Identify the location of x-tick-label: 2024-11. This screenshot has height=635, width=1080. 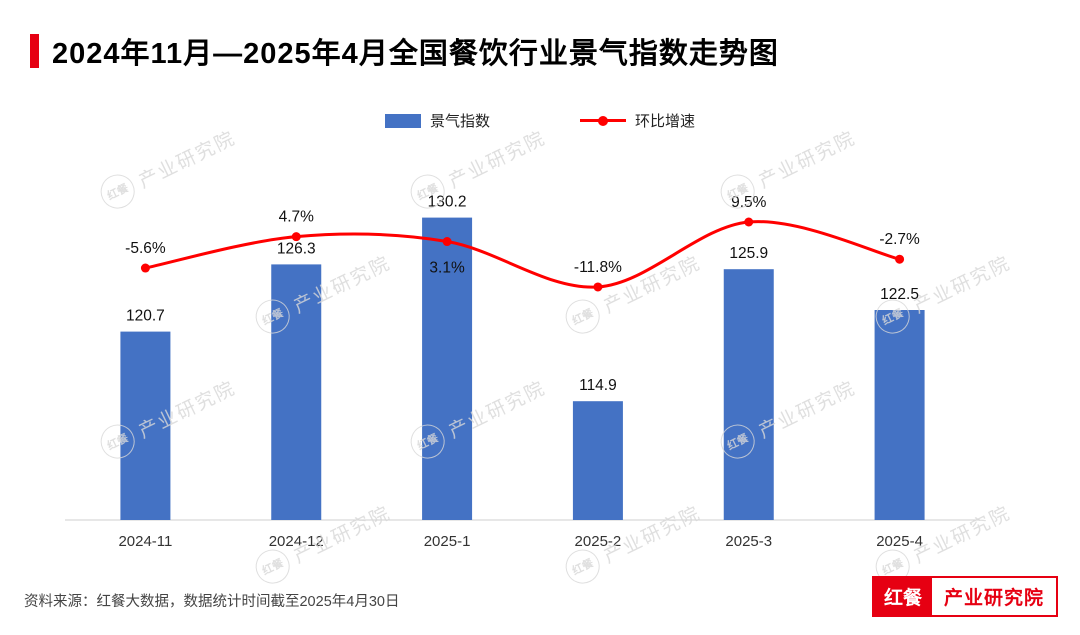
(145, 541).